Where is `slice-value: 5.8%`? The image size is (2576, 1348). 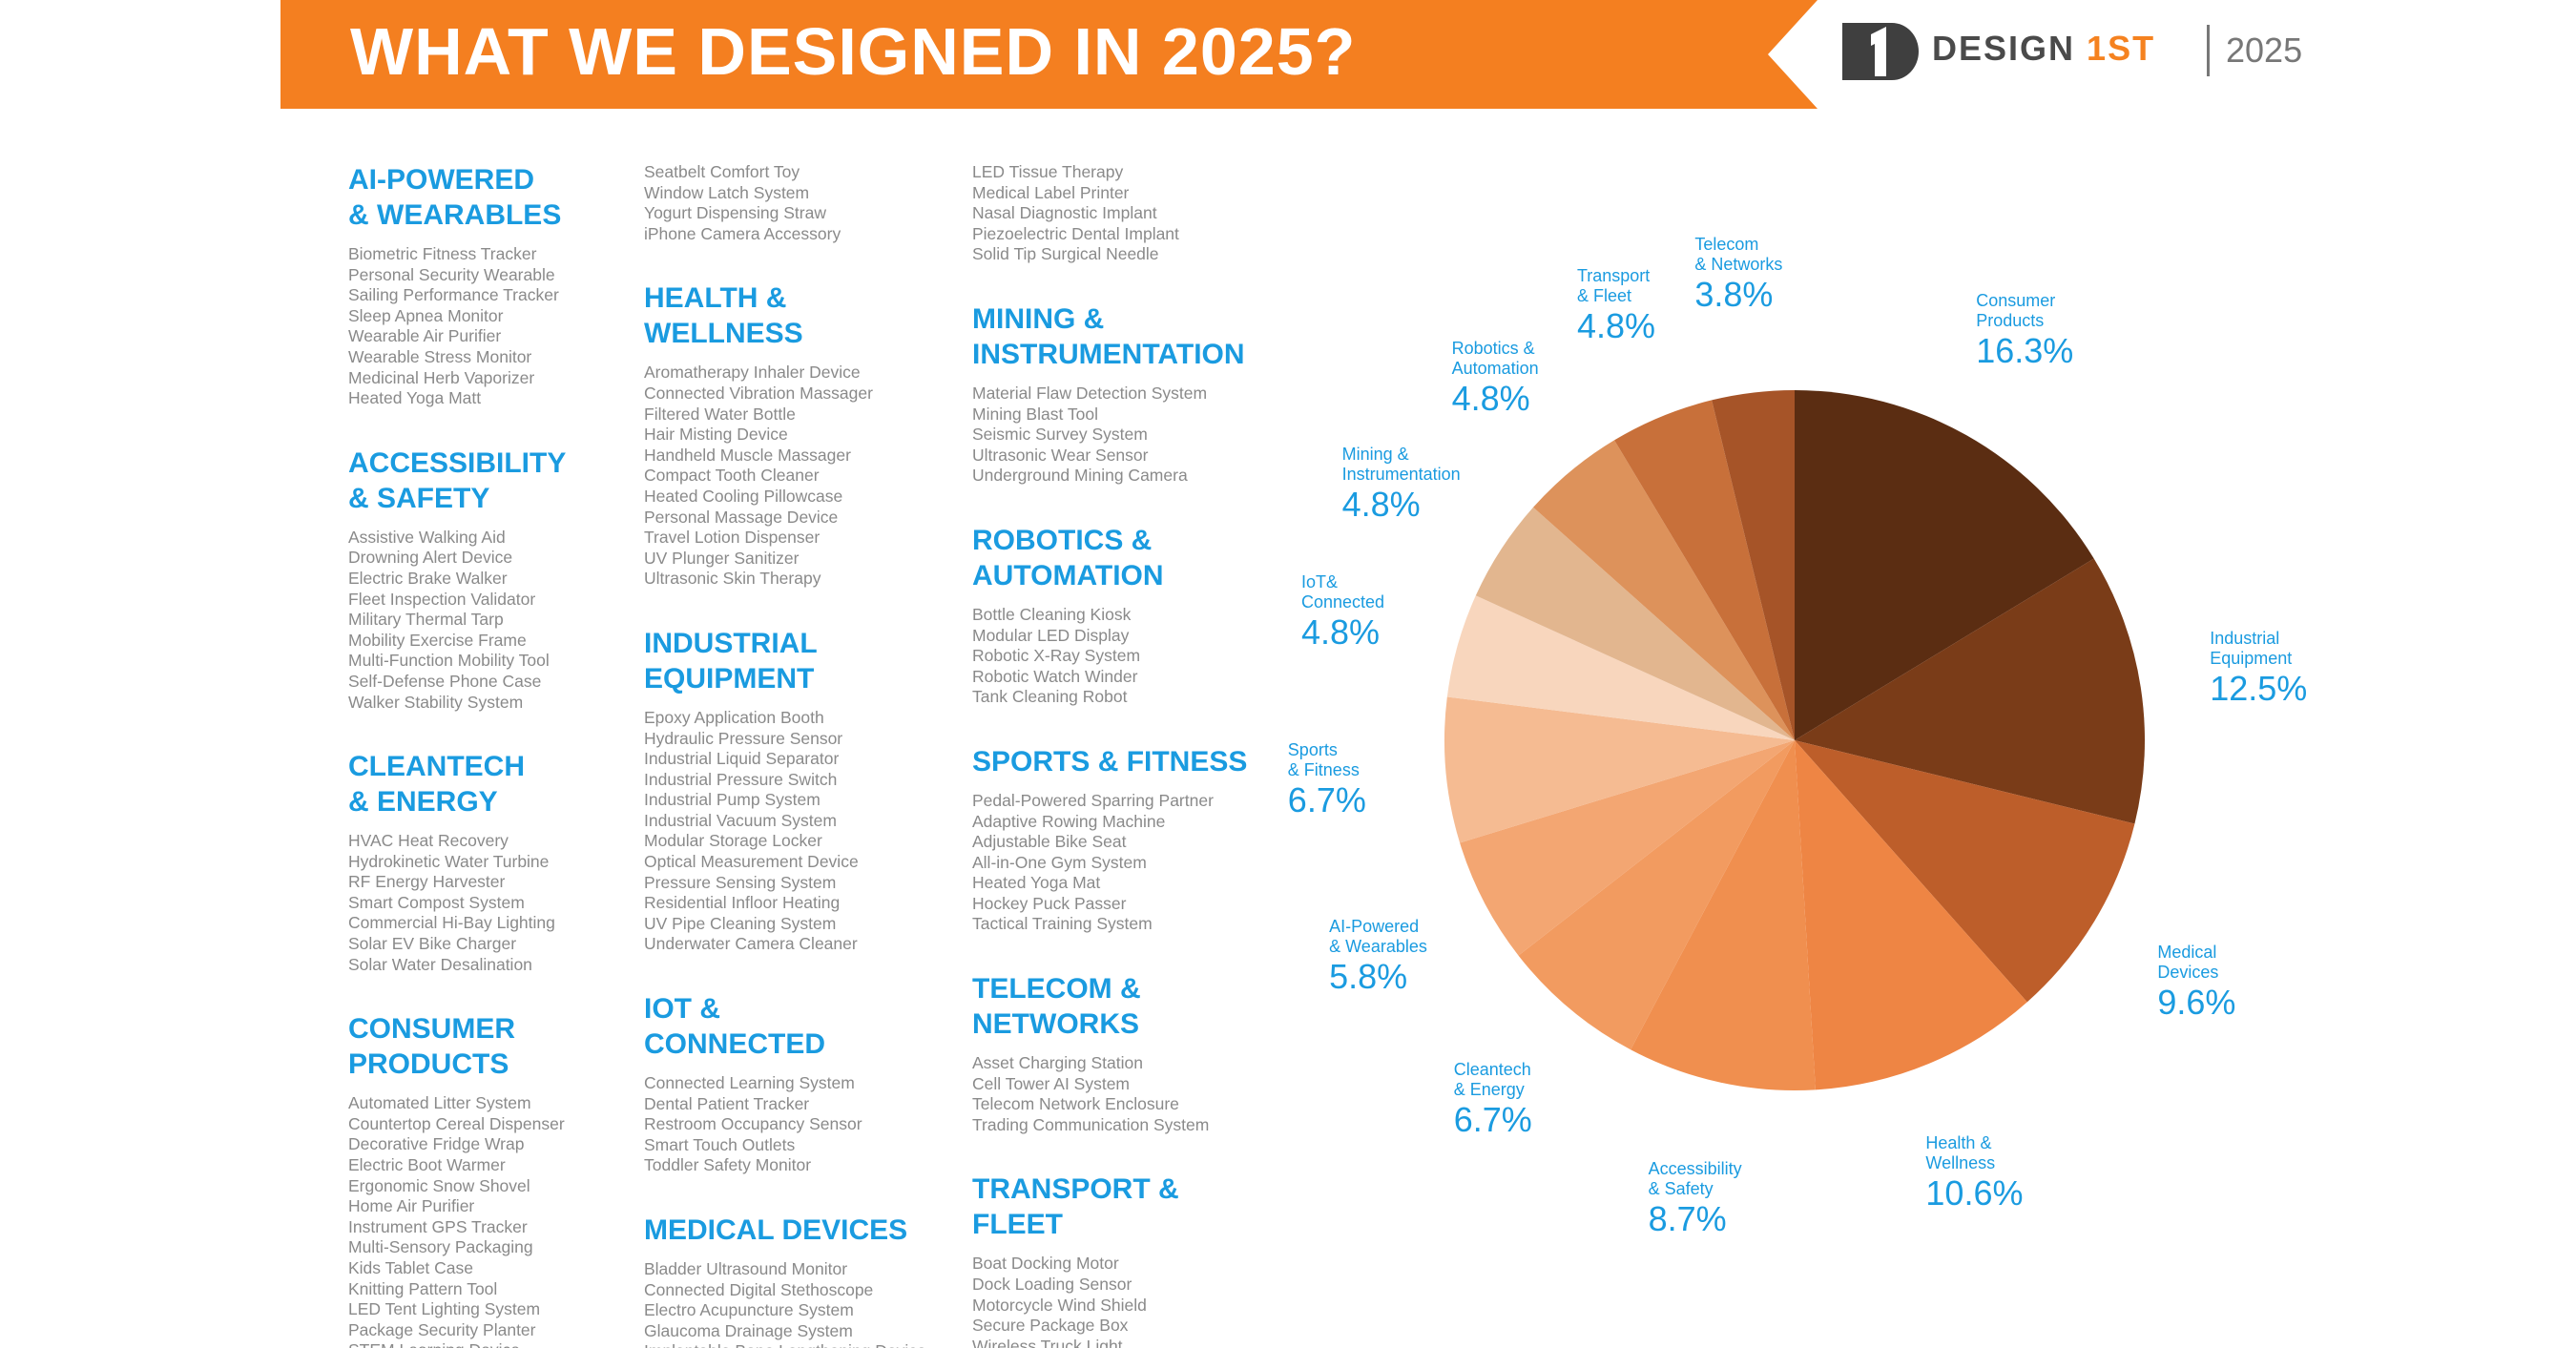
slice-value: 5.8% is located at coordinates (1368, 976).